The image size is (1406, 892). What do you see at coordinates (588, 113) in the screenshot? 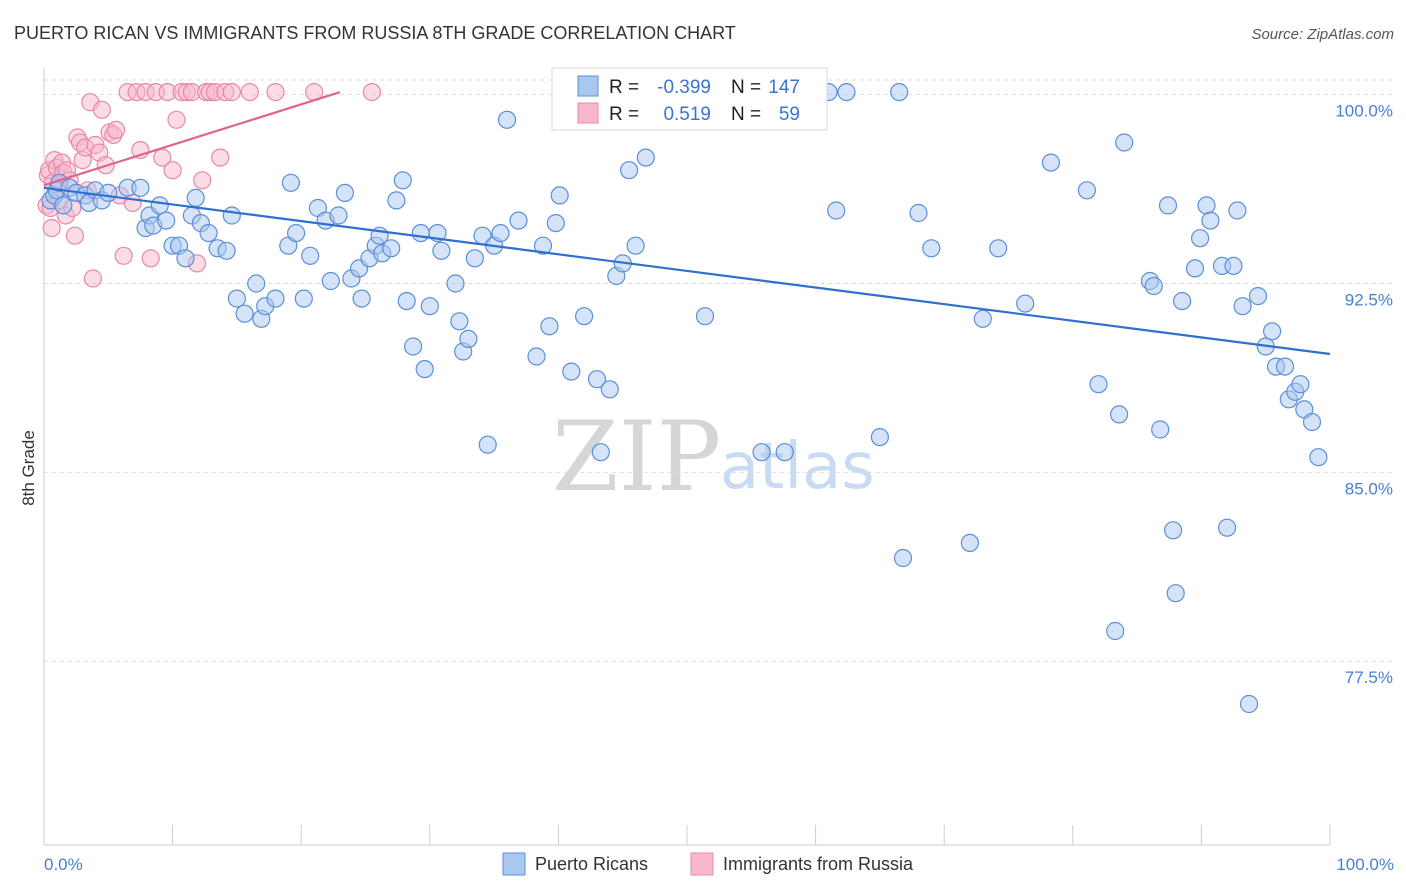
I see `stats-swatch-pink` at bounding box center [588, 113].